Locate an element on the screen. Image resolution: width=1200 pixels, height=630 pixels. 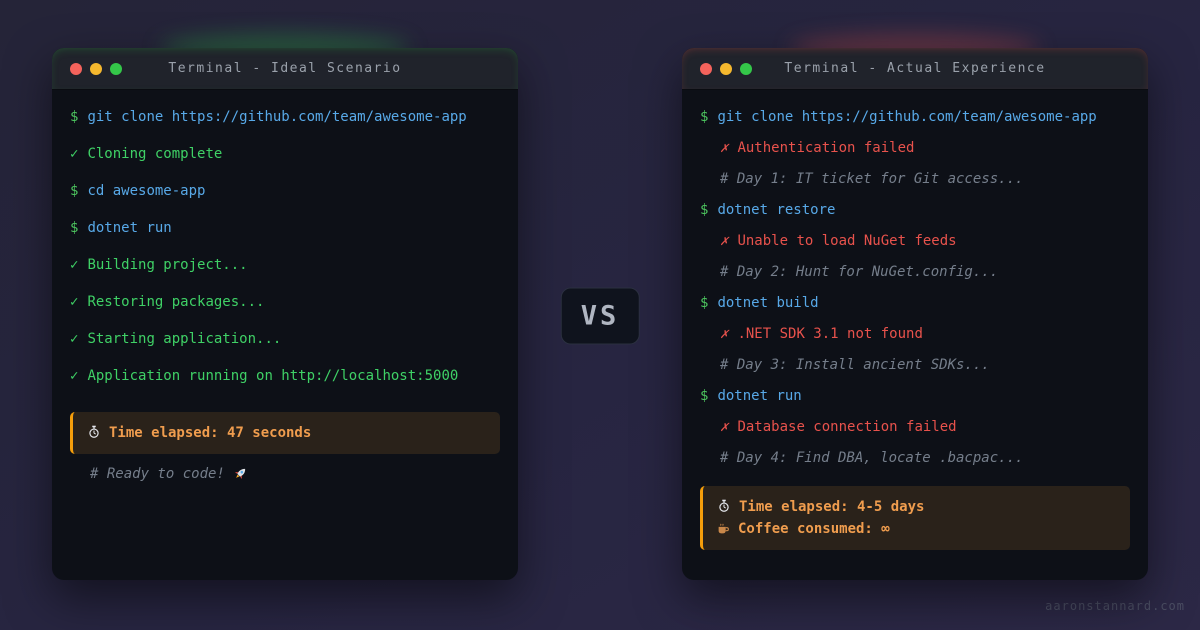
terminal-line-err: ✗ Database connection failed is located at coordinates (915, 427).